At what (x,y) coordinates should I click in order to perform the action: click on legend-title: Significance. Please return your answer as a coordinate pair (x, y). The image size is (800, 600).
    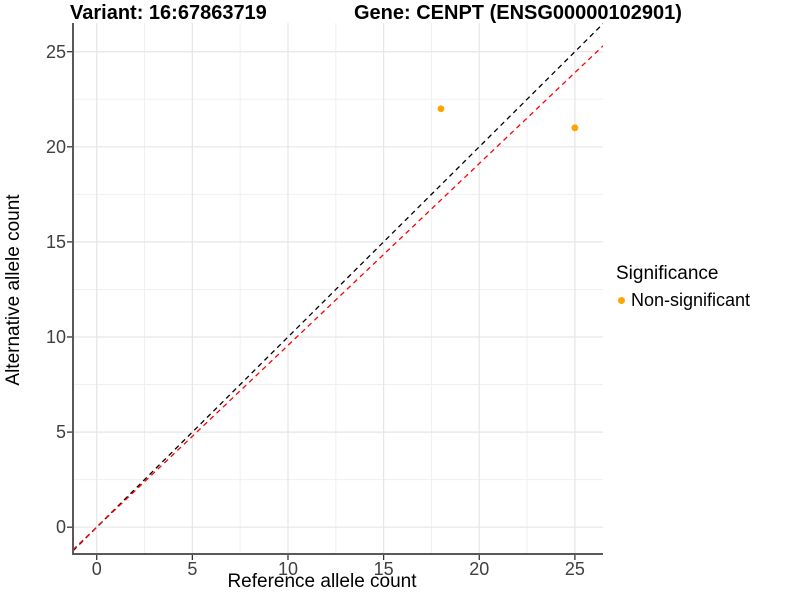
    Looking at the image, I should click on (667, 273).